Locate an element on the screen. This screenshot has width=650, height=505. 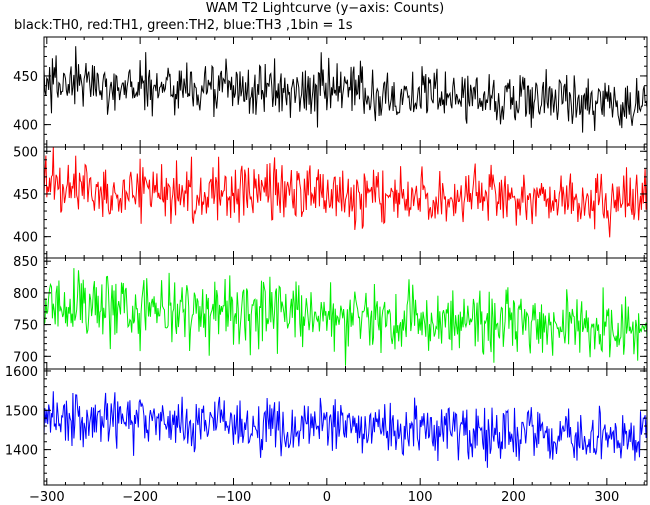
y-tick-label: 850 is located at coordinates (25, 262).